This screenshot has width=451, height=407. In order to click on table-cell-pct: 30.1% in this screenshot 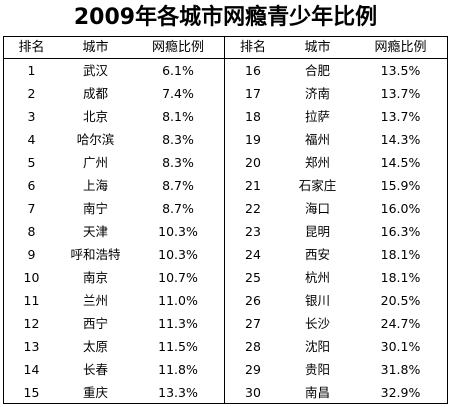, I will do `click(400, 346)`.